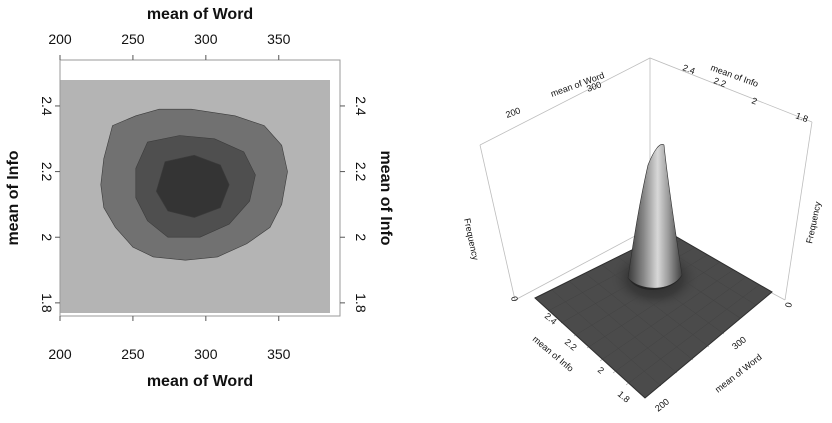 The image size is (832, 423). Describe the element at coordinates (13, 197) in the screenshot. I see `y-axis-label-left: mean of Info` at that location.